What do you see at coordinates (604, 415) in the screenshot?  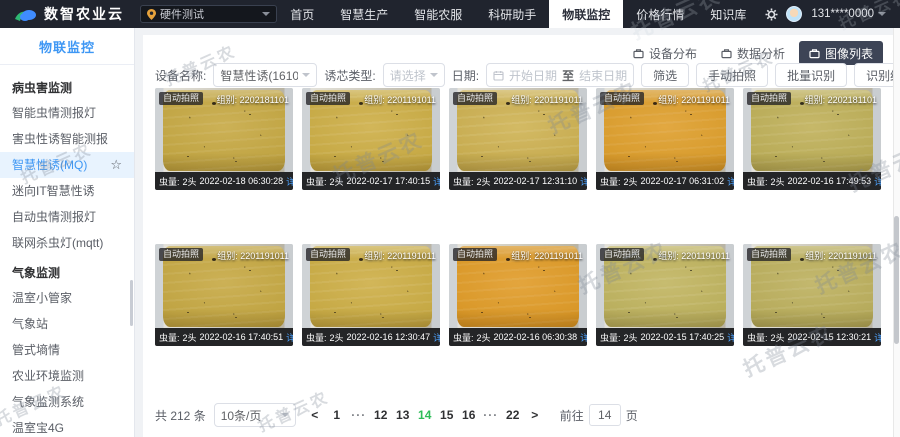 I see `goto-page-input` at bounding box center [604, 415].